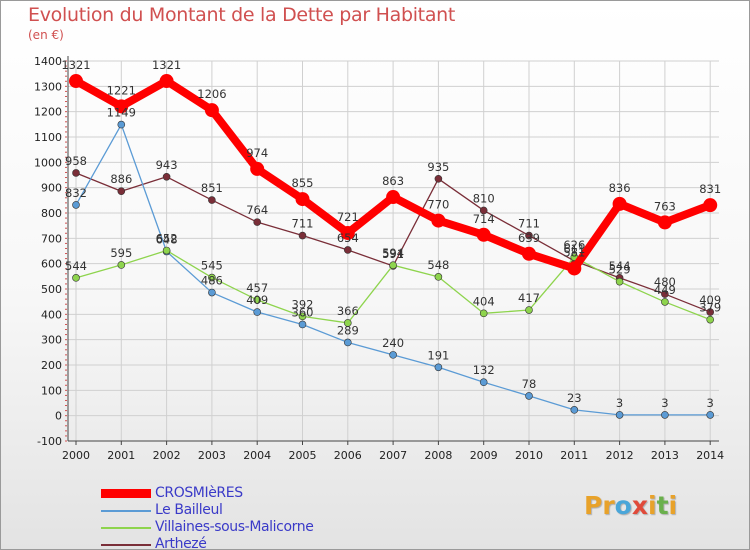 The height and width of the screenshot is (550, 750). What do you see at coordinates (438, 167) in the screenshot?
I see `data-label: 935` at bounding box center [438, 167].